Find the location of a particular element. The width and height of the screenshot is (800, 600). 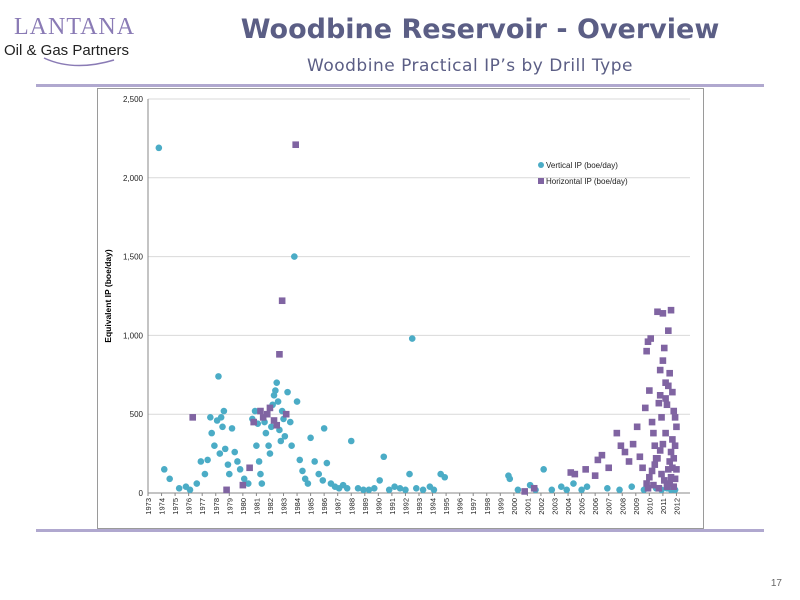

x-tick-label: 2006 is located at coordinates (595, 506).